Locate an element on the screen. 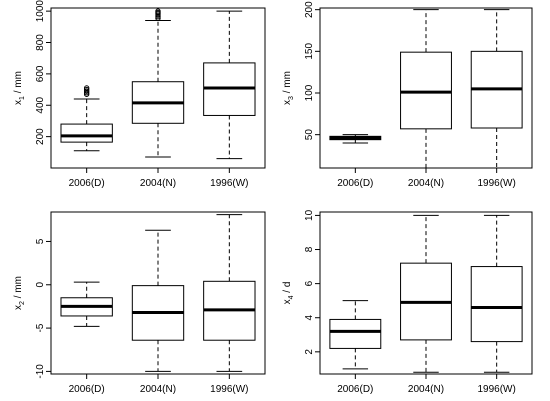 This screenshot has width=550, height=401. y-tick-label: 4 is located at coordinates (309, 318).